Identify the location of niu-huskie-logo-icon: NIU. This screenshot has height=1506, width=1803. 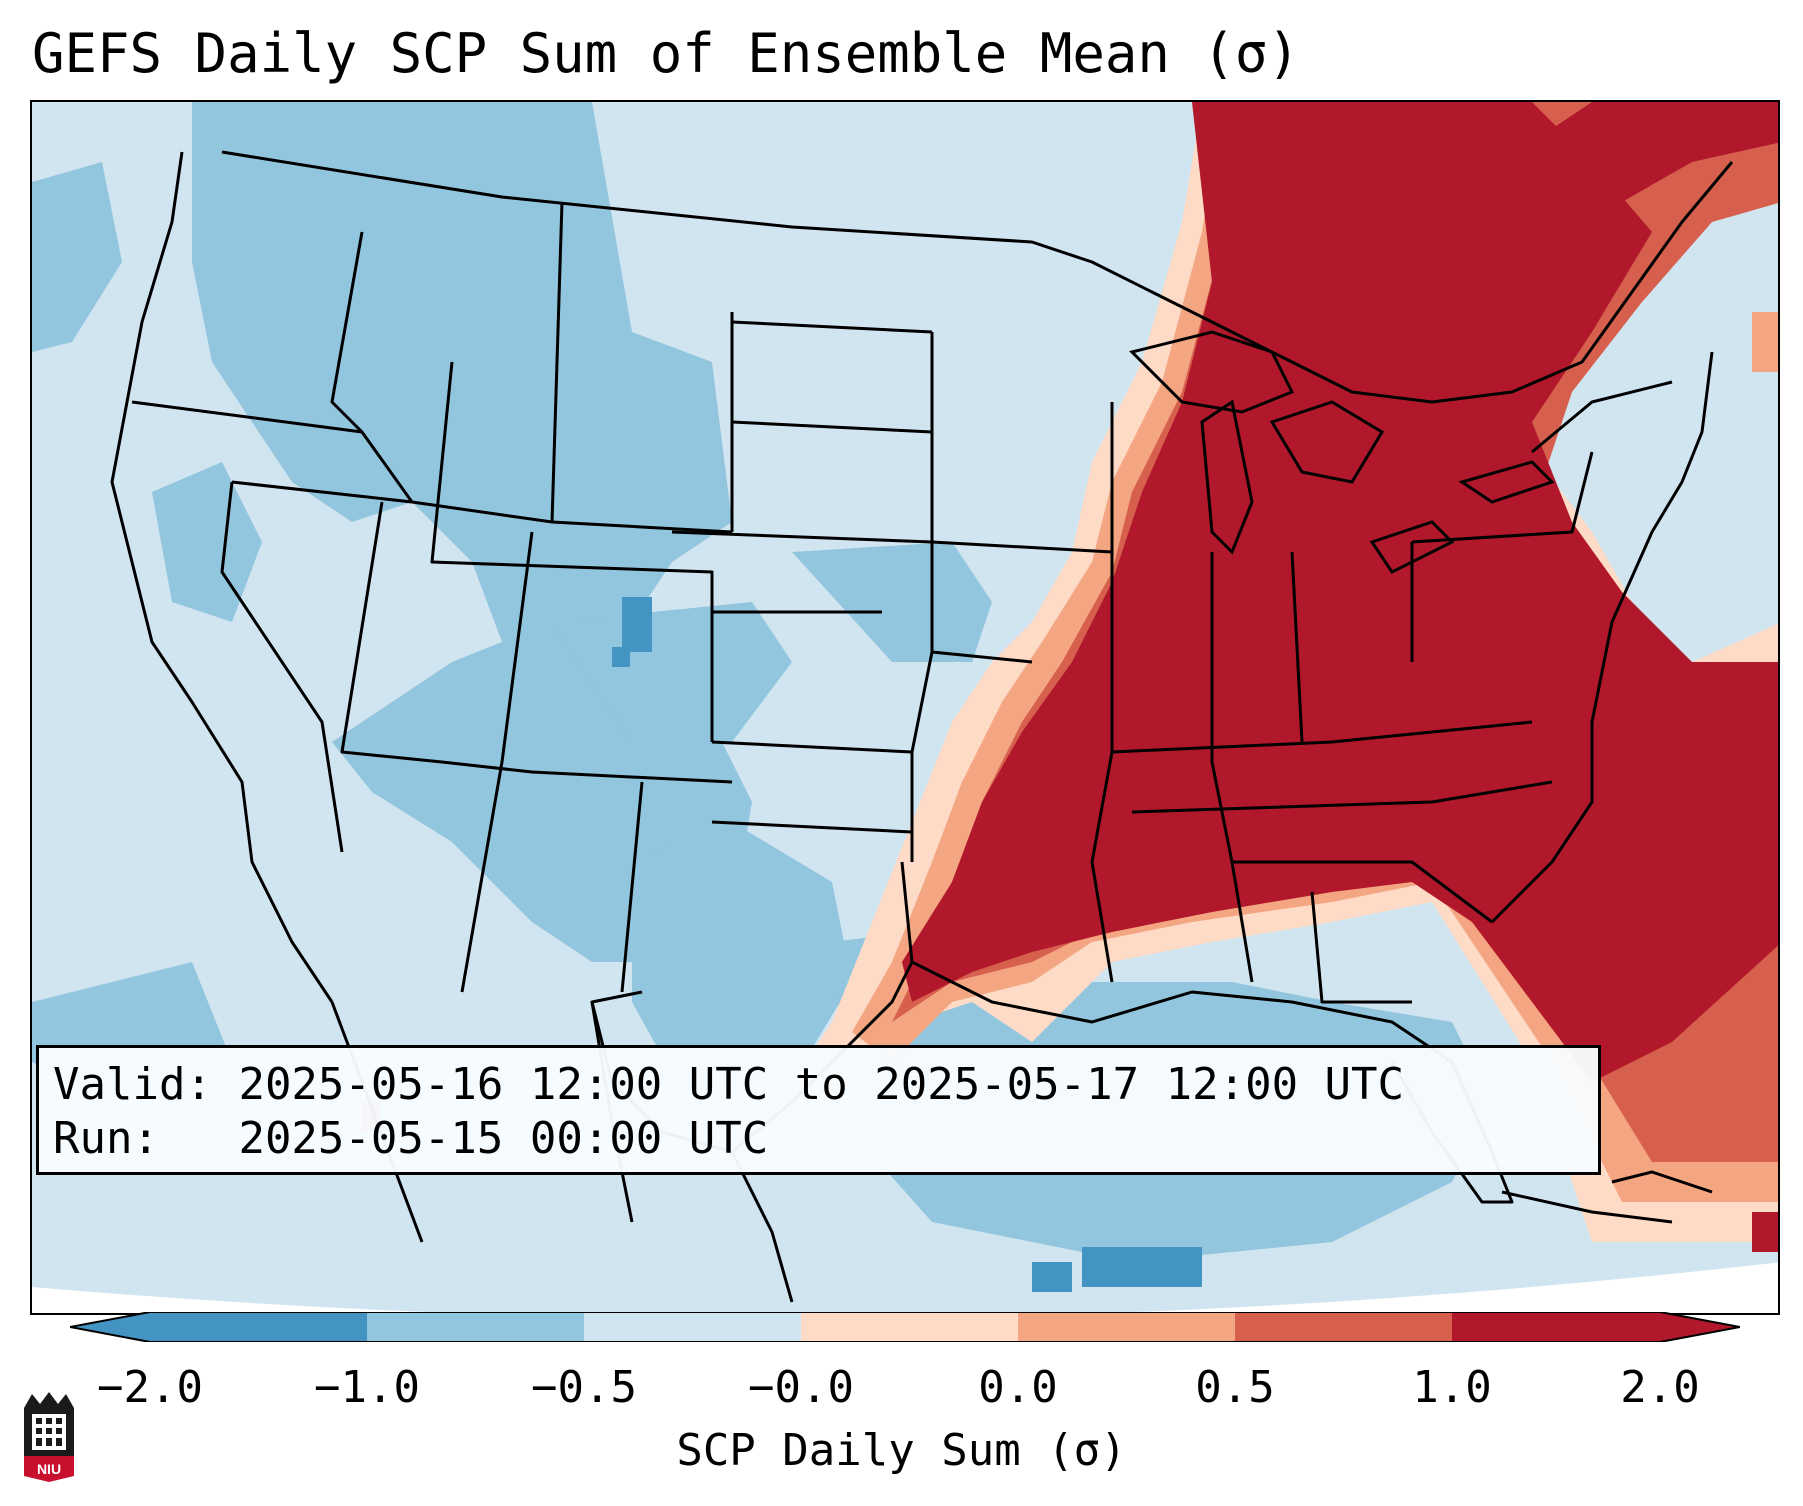
(49, 1437).